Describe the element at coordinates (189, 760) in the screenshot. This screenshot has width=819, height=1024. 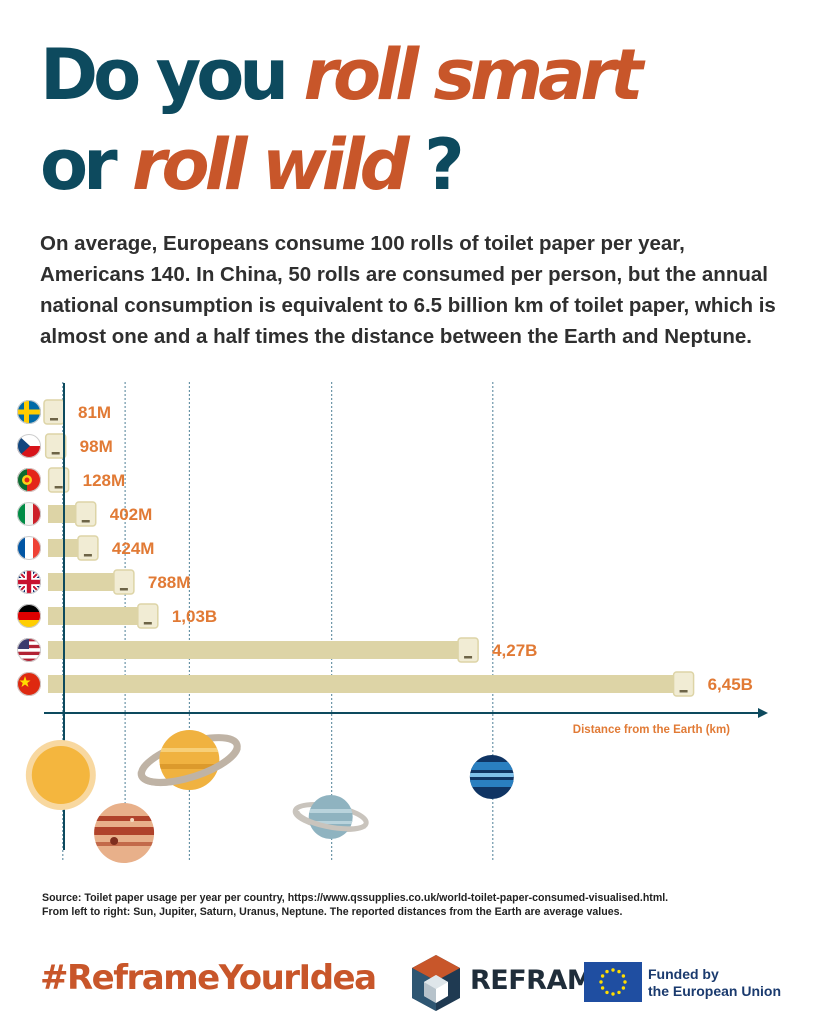
I see `planet-saturn` at that location.